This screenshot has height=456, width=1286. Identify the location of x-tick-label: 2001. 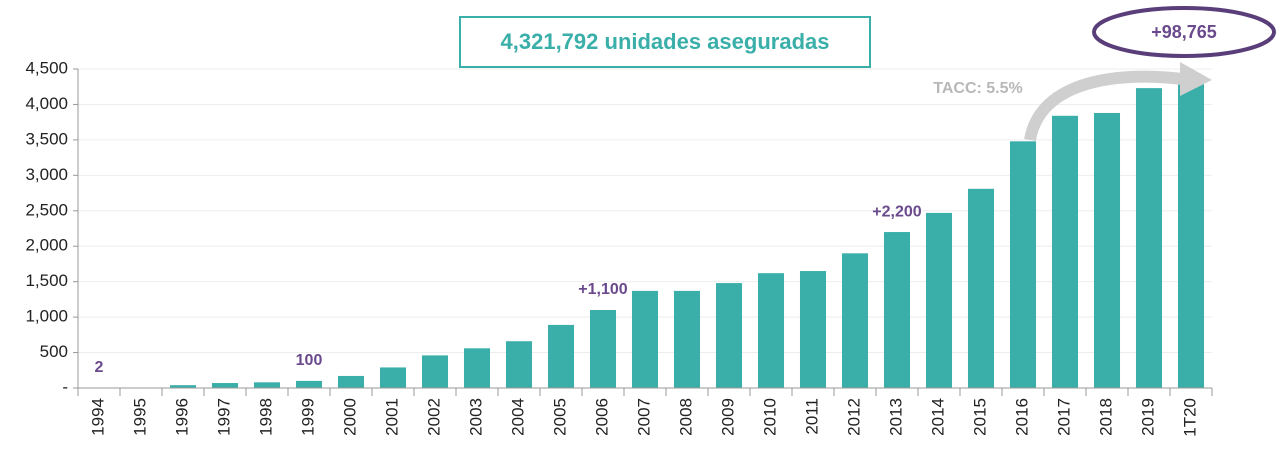
(391, 417).